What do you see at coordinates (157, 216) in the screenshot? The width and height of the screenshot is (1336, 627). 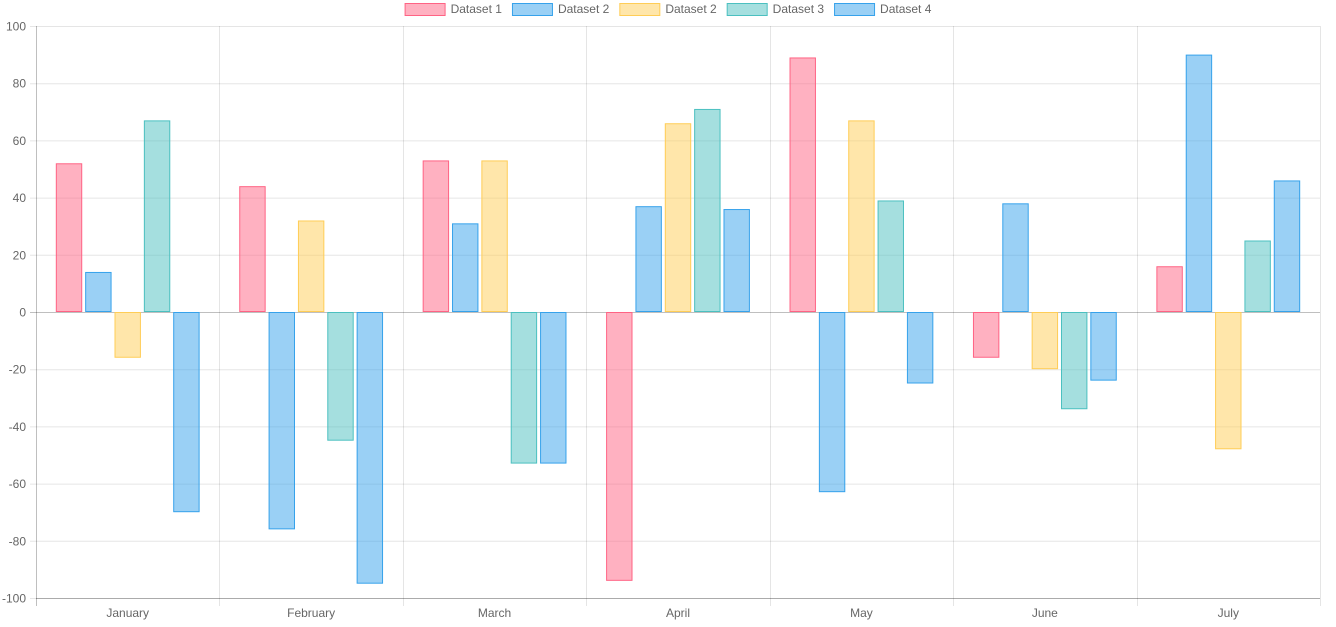 I see `bar-4-january` at bounding box center [157, 216].